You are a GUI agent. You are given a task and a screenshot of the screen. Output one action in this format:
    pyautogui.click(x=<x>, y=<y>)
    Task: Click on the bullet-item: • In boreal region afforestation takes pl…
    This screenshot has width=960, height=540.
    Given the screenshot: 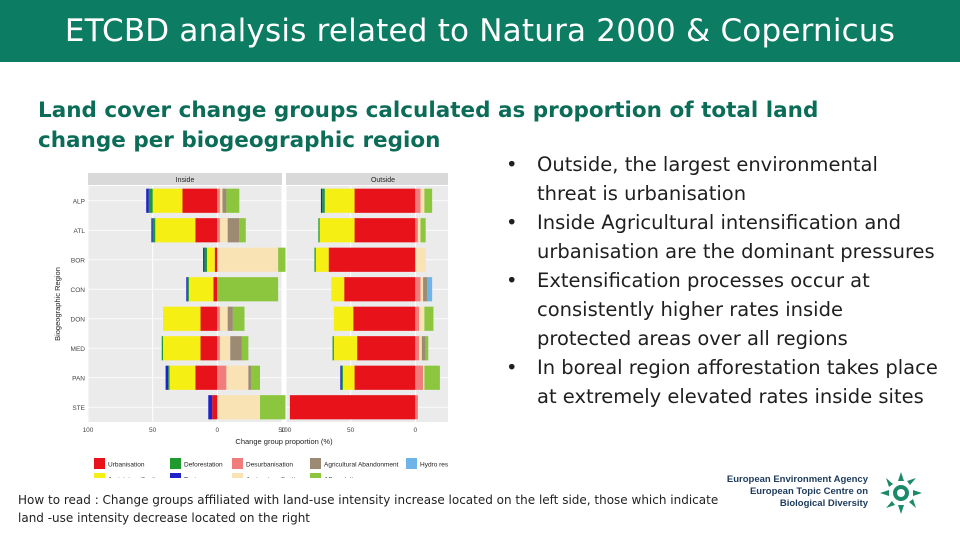 What is the action you would take?
    pyautogui.click(x=722, y=382)
    